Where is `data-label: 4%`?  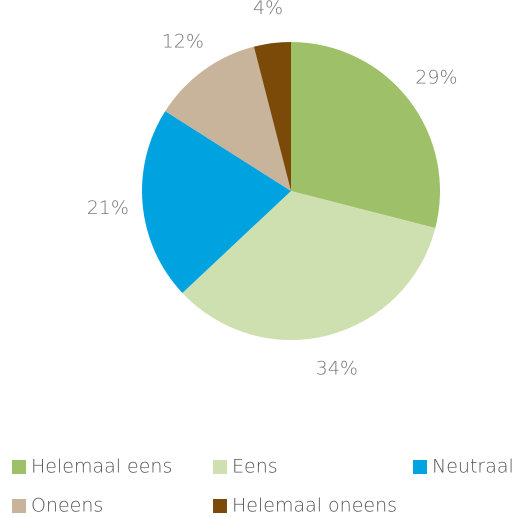
data-label: 4% is located at coordinates (268, 9).